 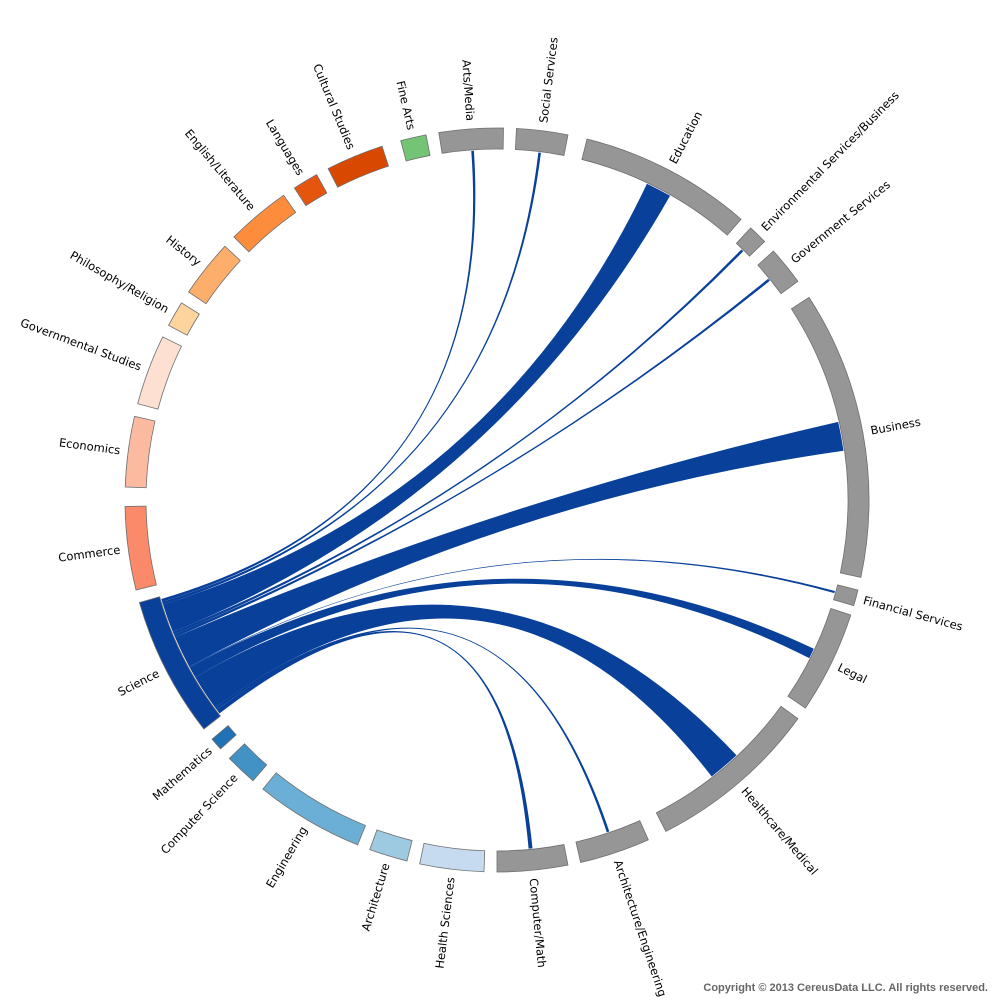 What do you see at coordinates (852, 673) in the screenshot?
I see `label-legal: Legal` at bounding box center [852, 673].